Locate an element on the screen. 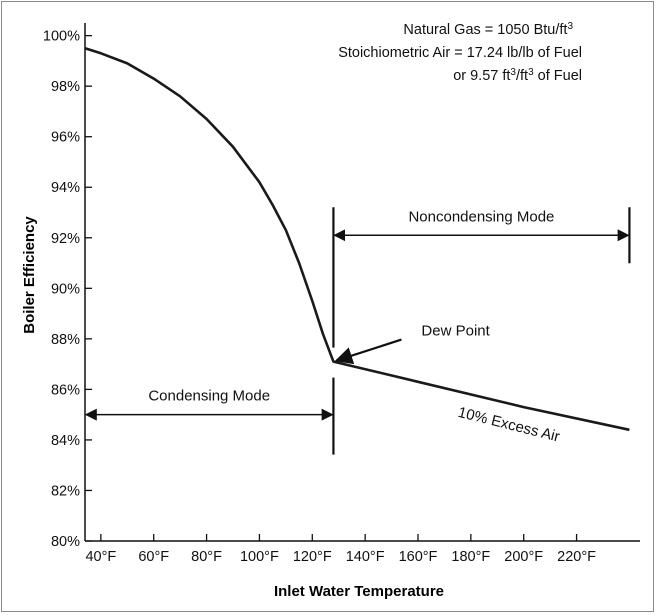 The width and height of the screenshot is (657, 615). y-tick-label: 84% is located at coordinates (65, 441).